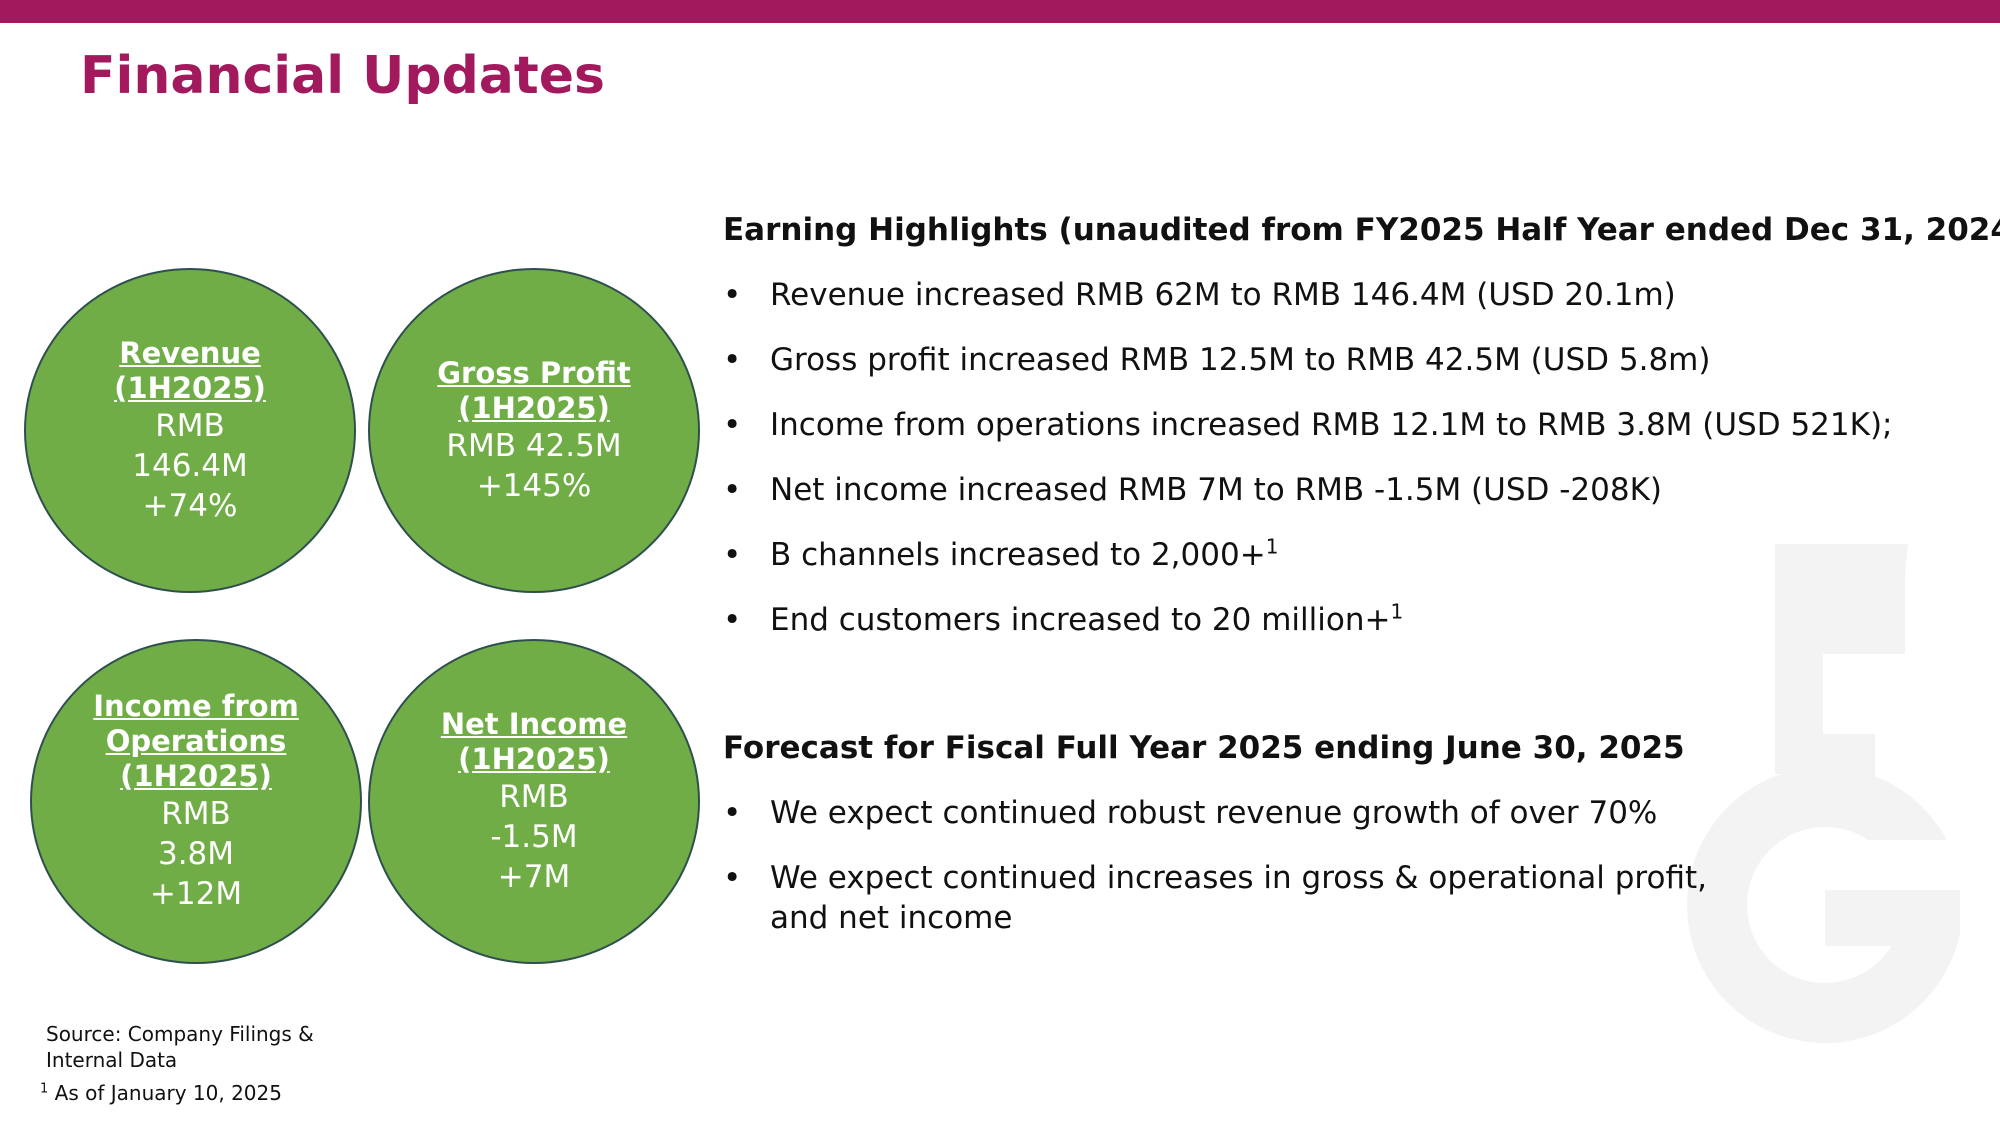  What do you see at coordinates (190, 465) in the screenshot?
I see `circle-value: 146.4M` at bounding box center [190, 465].